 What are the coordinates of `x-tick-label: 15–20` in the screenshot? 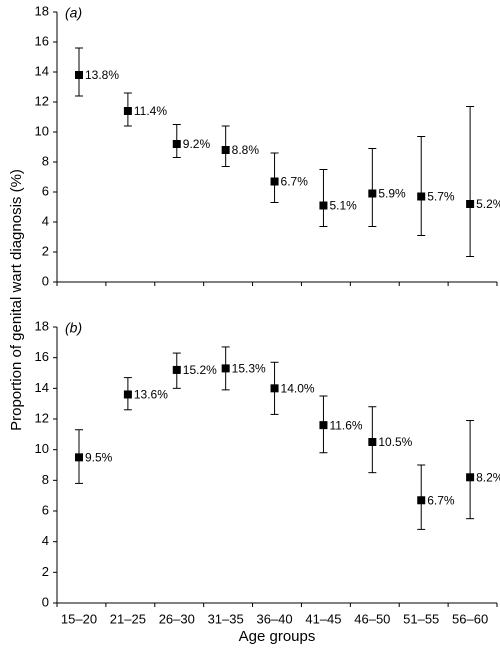 It's located at (79, 618).